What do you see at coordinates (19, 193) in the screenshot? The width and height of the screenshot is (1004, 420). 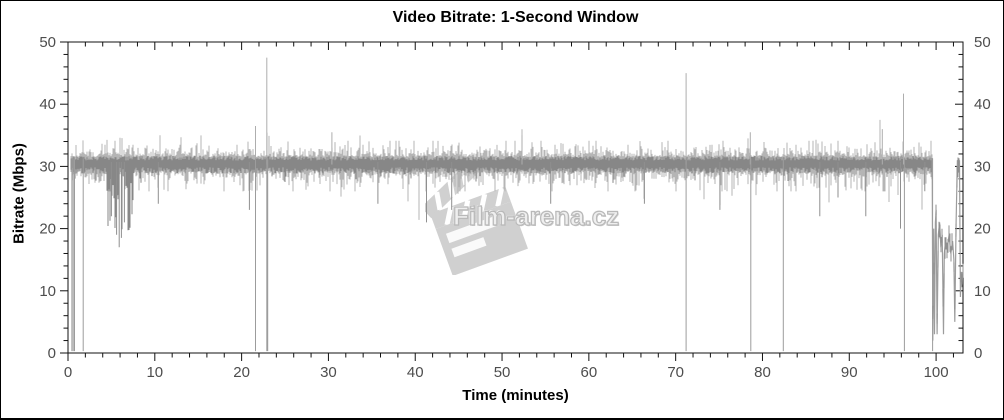 I see `y-axis-title: Bitrate (Mbps)` at bounding box center [19, 193].